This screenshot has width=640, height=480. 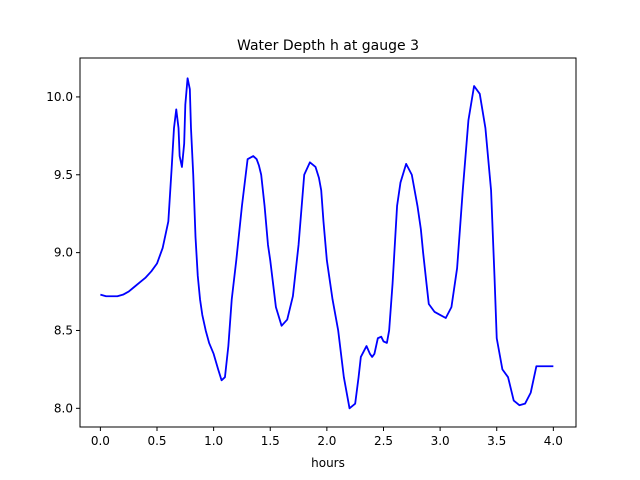 I want to click on y-axis: 8.0 8.5 9.0 9.5 10.0, so click(x=63, y=252).